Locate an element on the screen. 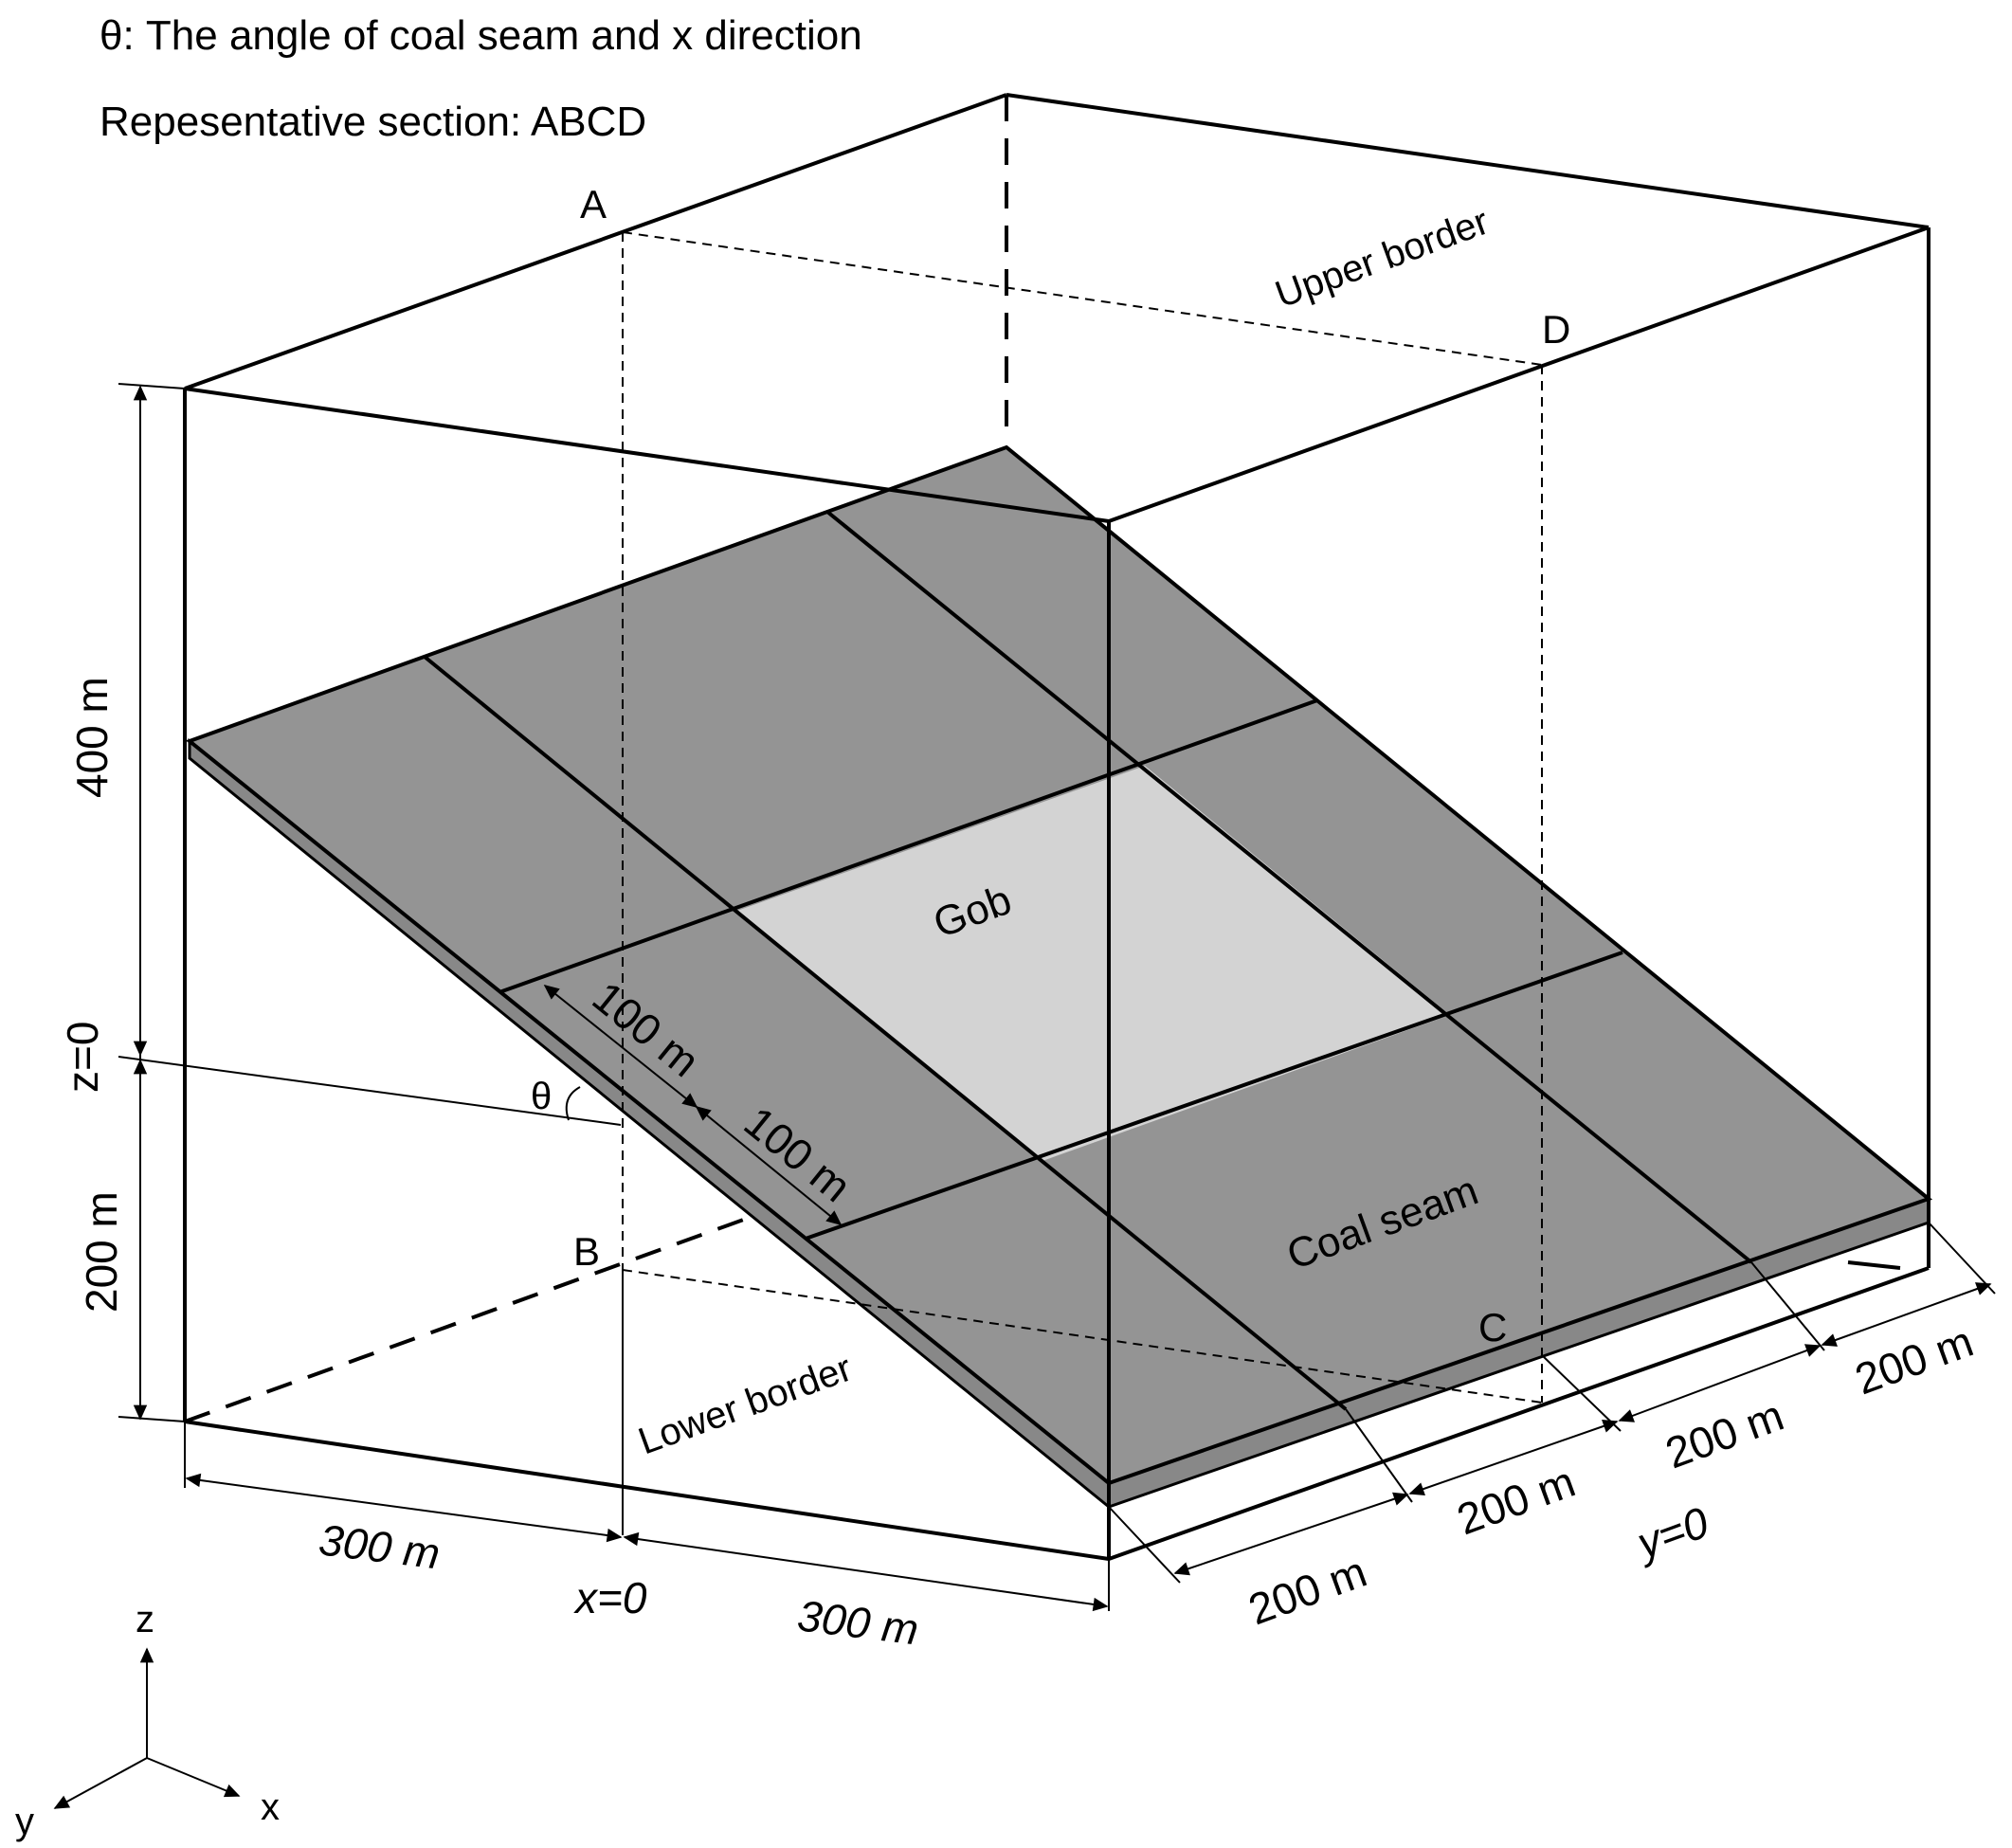 This screenshot has width=2012, height=1848. seam-dimensions is located at coordinates (693, 1105).